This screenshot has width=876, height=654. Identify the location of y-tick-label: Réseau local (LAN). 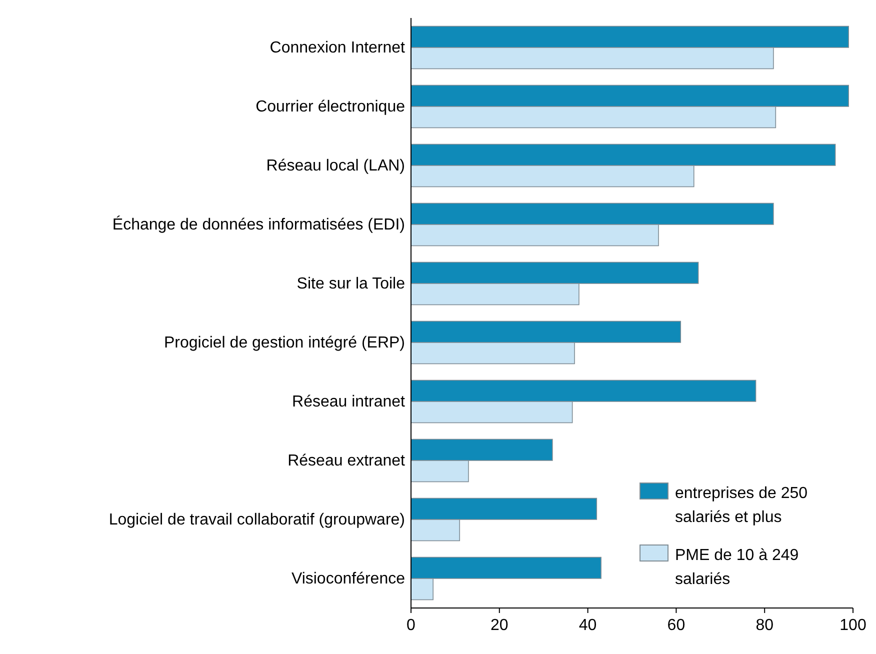
(335, 166).